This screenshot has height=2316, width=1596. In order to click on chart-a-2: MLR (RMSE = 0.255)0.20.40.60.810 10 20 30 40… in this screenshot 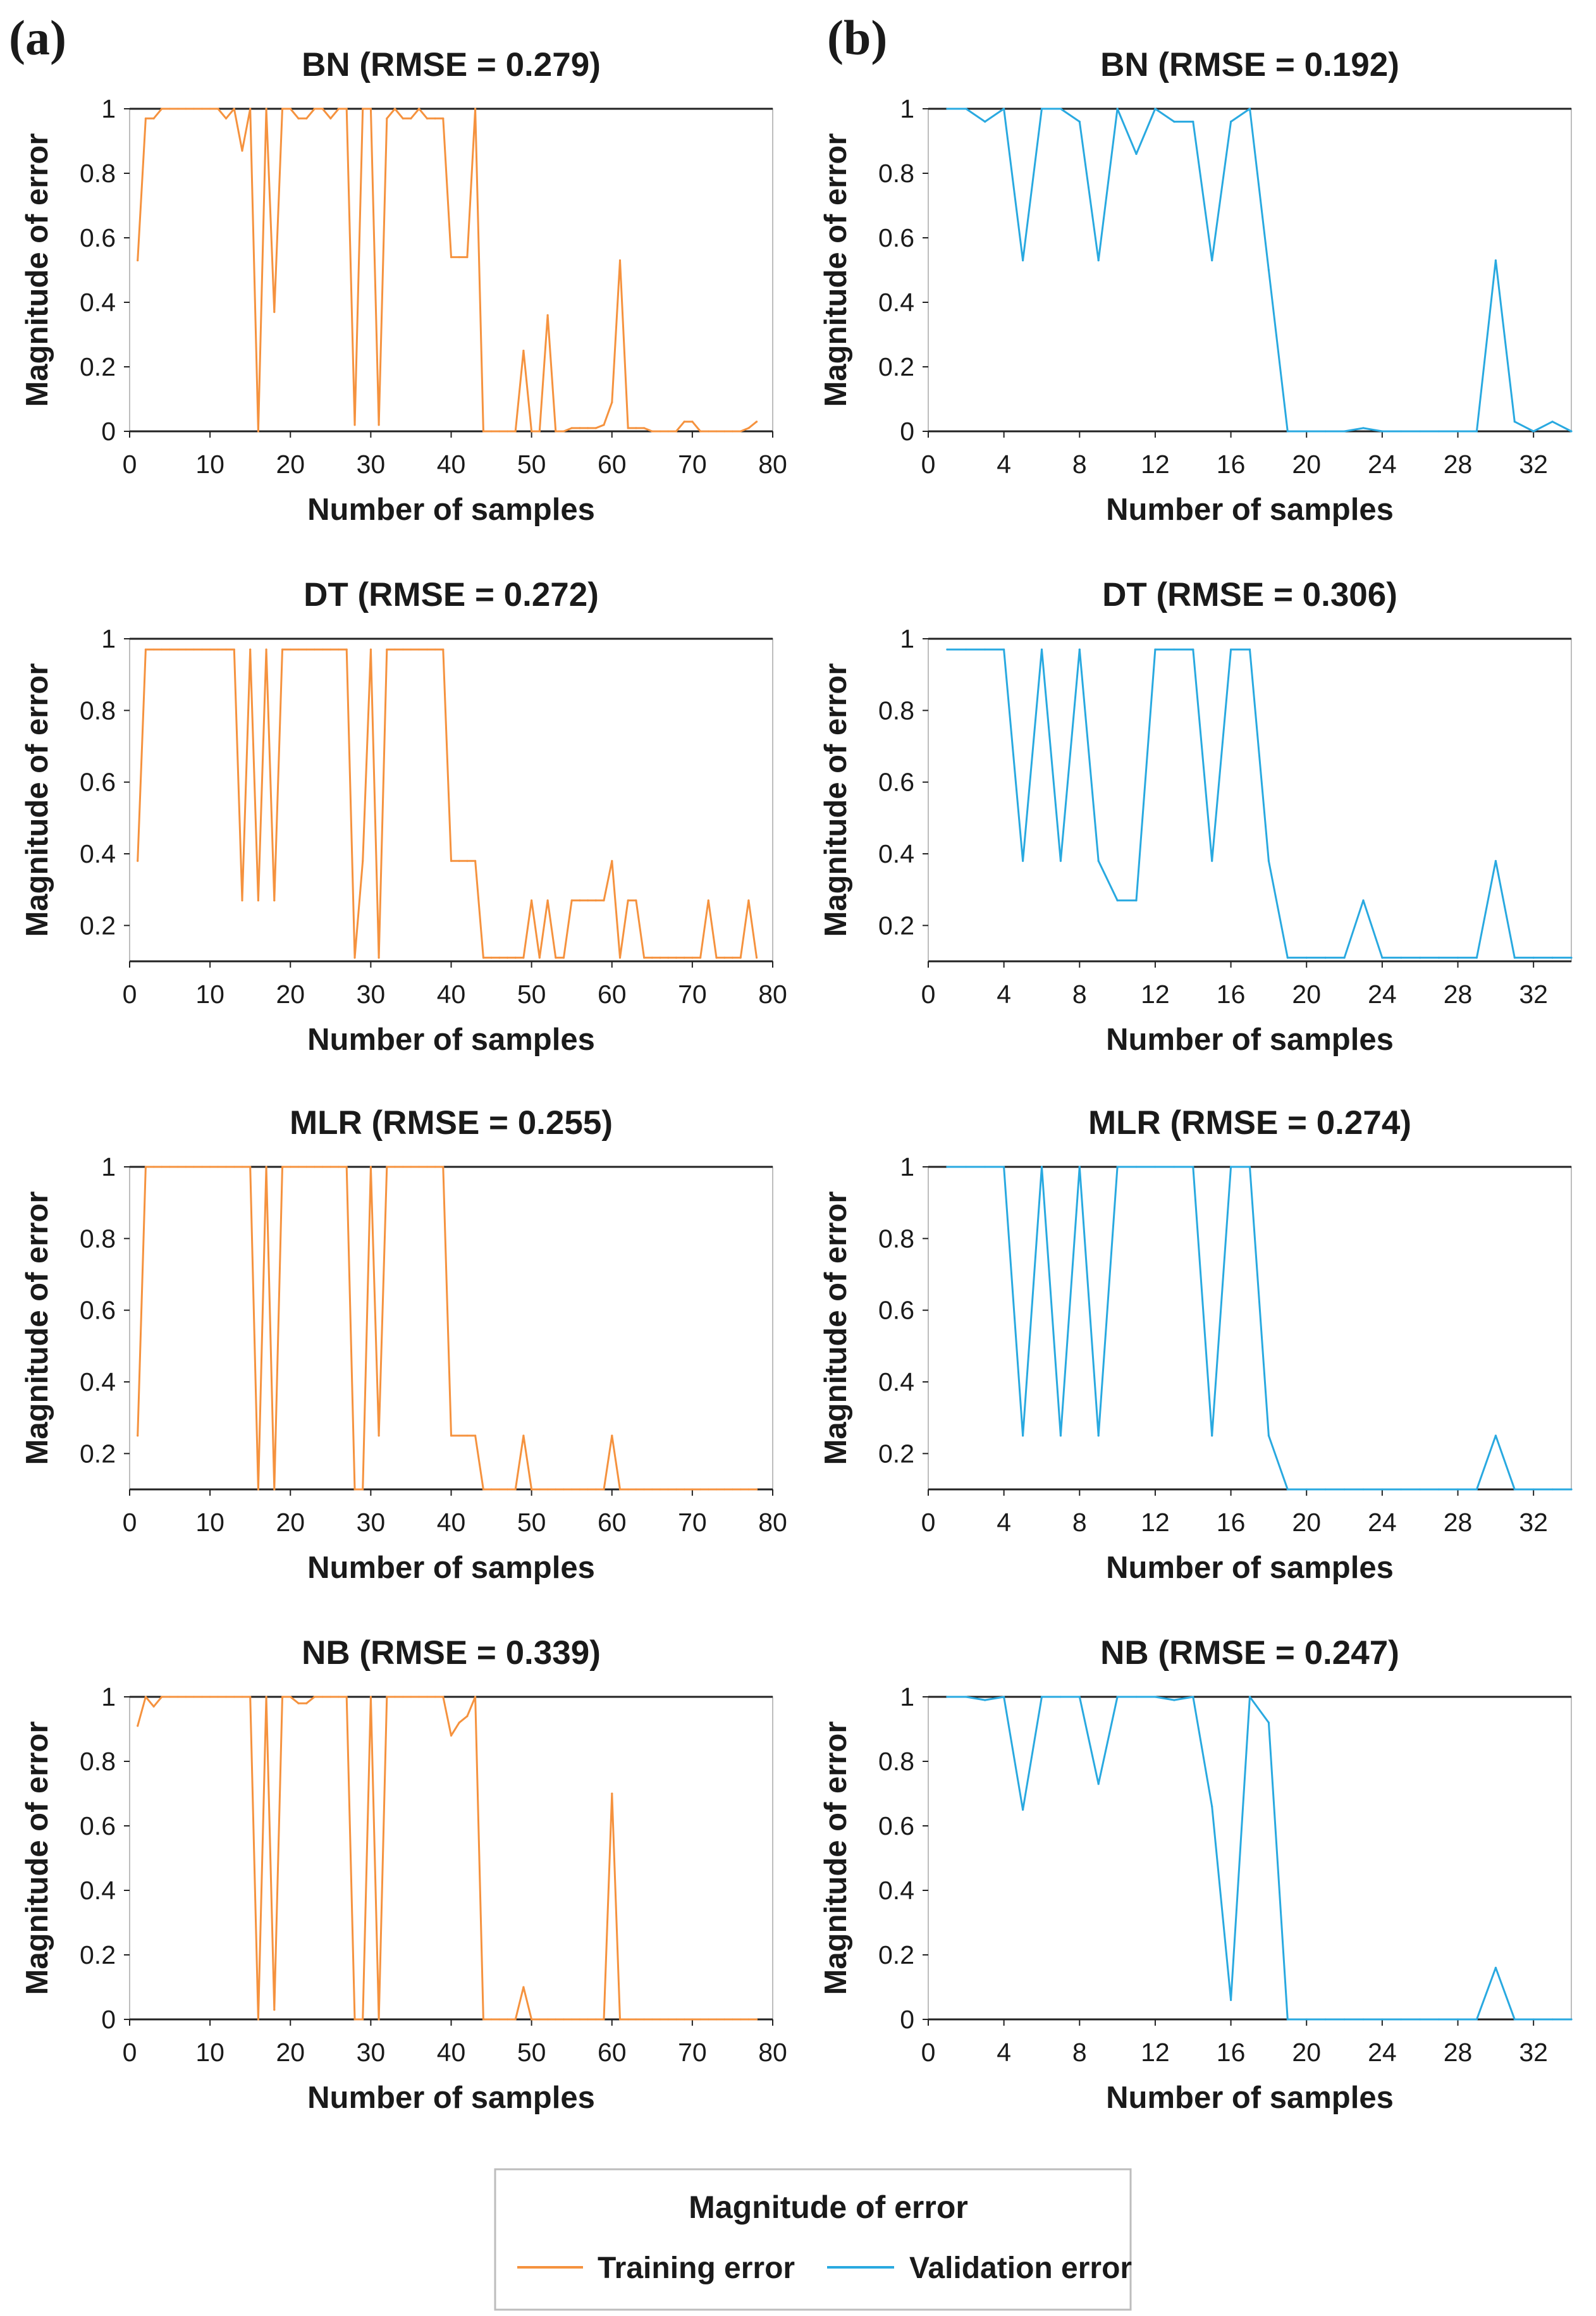, I will do `click(403, 1344)`.